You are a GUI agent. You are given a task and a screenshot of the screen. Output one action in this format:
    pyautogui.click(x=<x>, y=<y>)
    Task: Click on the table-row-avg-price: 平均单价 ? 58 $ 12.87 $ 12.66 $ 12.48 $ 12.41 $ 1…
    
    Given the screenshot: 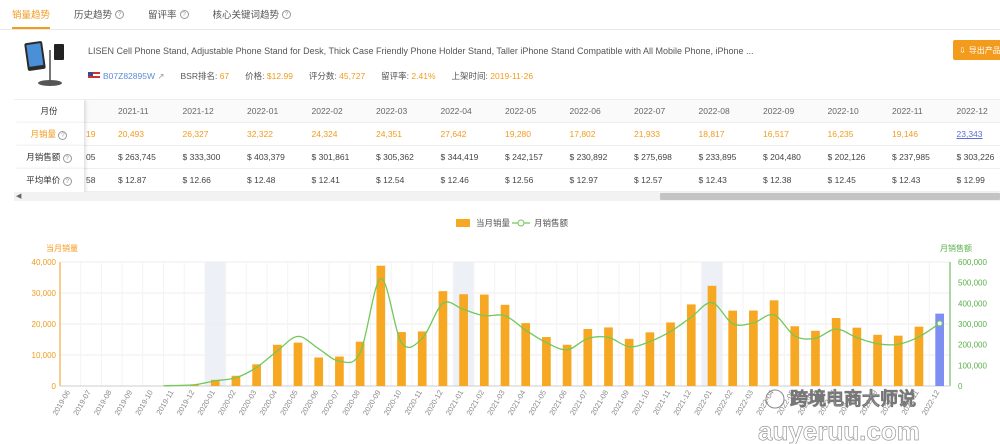 What is the action you would take?
    pyautogui.click(x=507, y=180)
    